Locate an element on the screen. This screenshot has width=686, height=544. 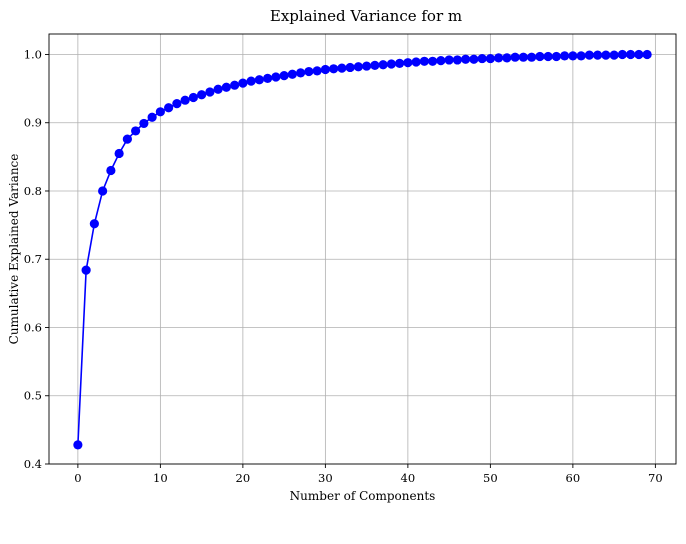
x-tick-label: 40 is located at coordinates (408, 478).